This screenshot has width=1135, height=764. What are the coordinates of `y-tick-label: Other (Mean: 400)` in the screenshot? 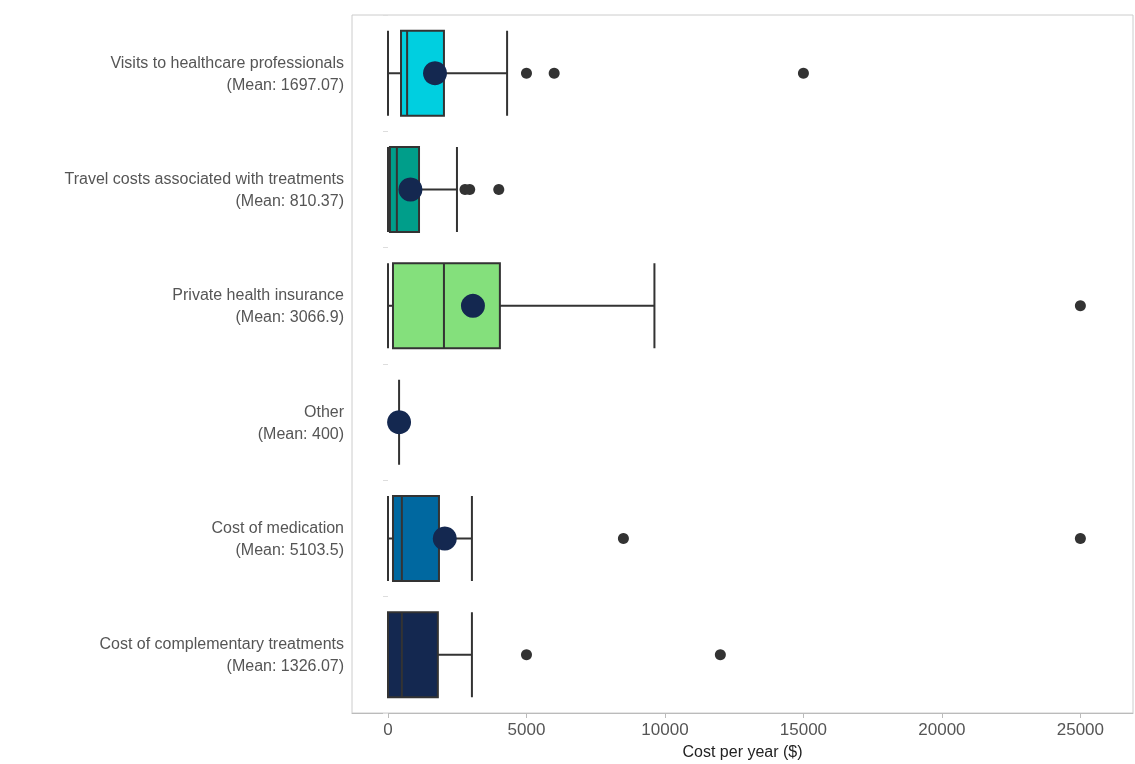 It's located at (301, 422).